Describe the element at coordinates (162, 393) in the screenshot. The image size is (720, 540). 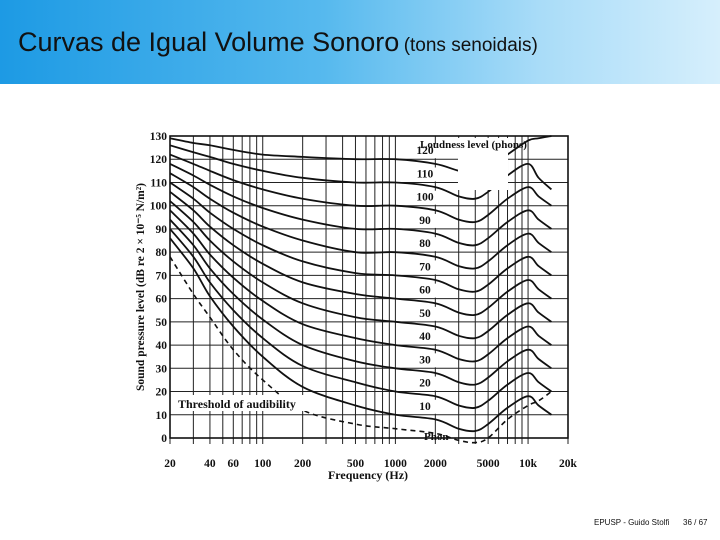
I see `y-tick-label: 20` at that location.